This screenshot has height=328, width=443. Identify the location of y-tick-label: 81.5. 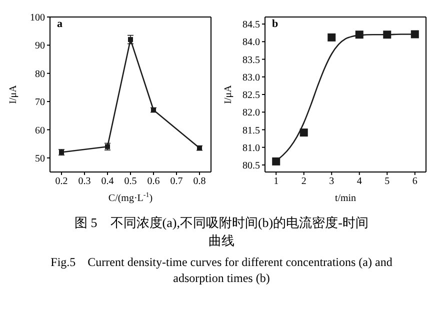
(251, 130).